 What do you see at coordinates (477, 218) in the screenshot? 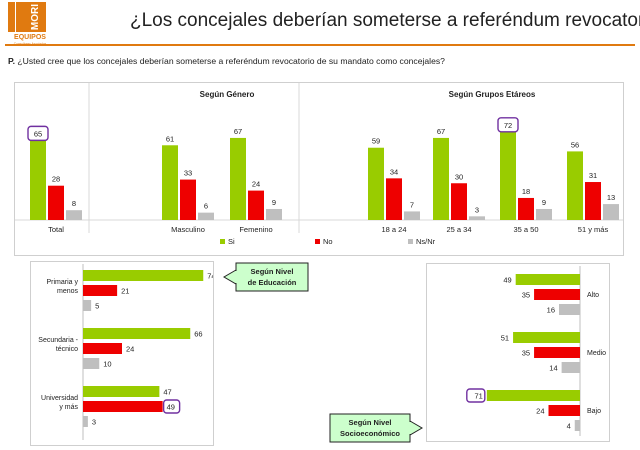
I see `bar-25-a-34-ns-nr` at bounding box center [477, 218].